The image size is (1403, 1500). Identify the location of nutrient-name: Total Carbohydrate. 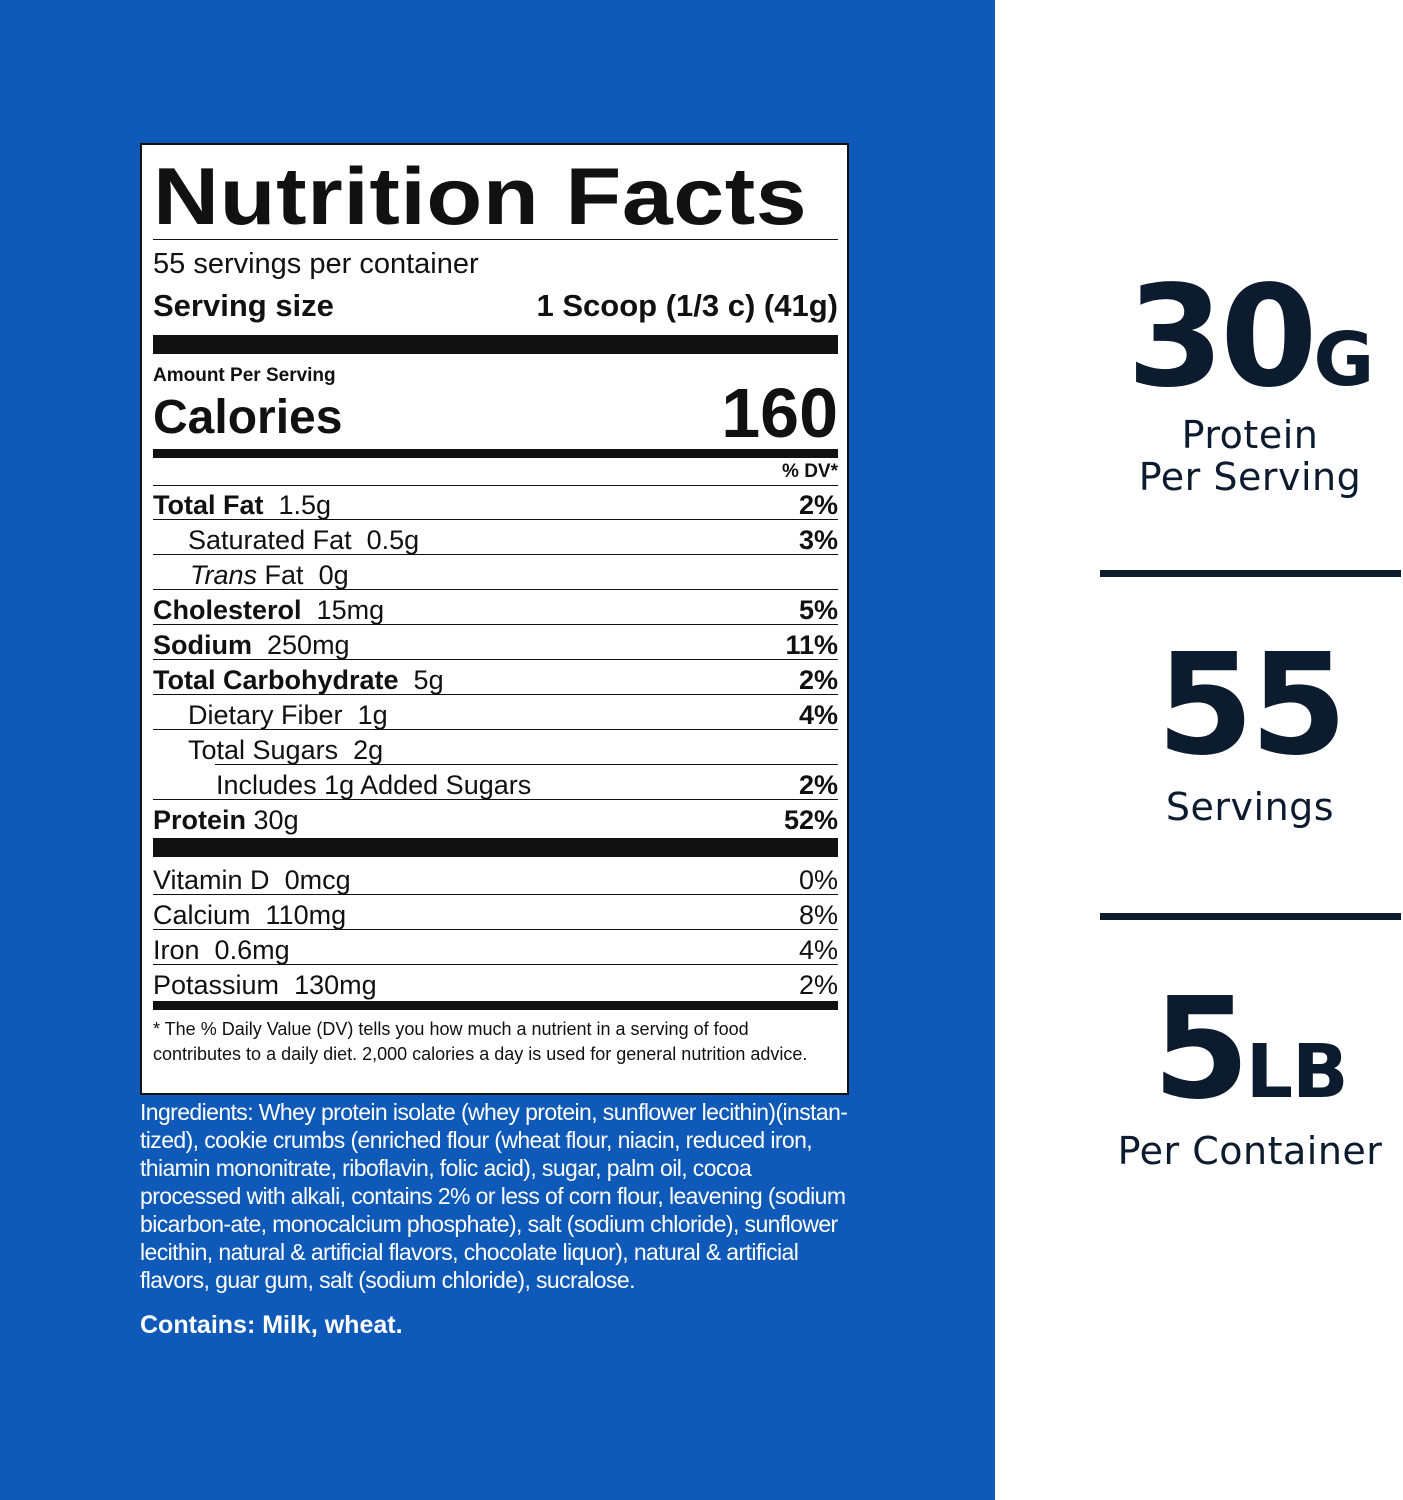
(276, 680).